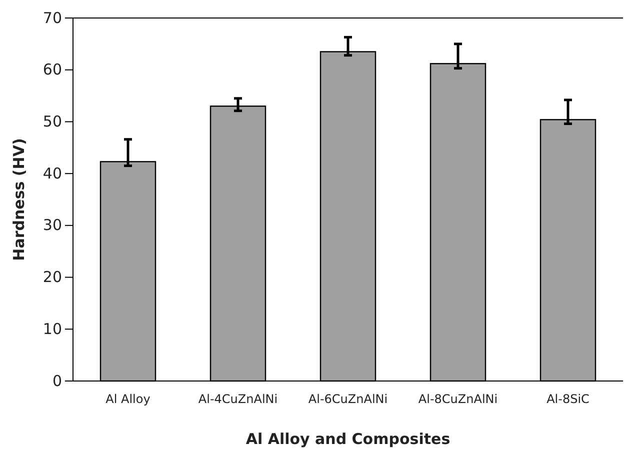 The width and height of the screenshot is (625, 453). I want to click on y-axis-title: Hardness (HV), so click(19, 199).